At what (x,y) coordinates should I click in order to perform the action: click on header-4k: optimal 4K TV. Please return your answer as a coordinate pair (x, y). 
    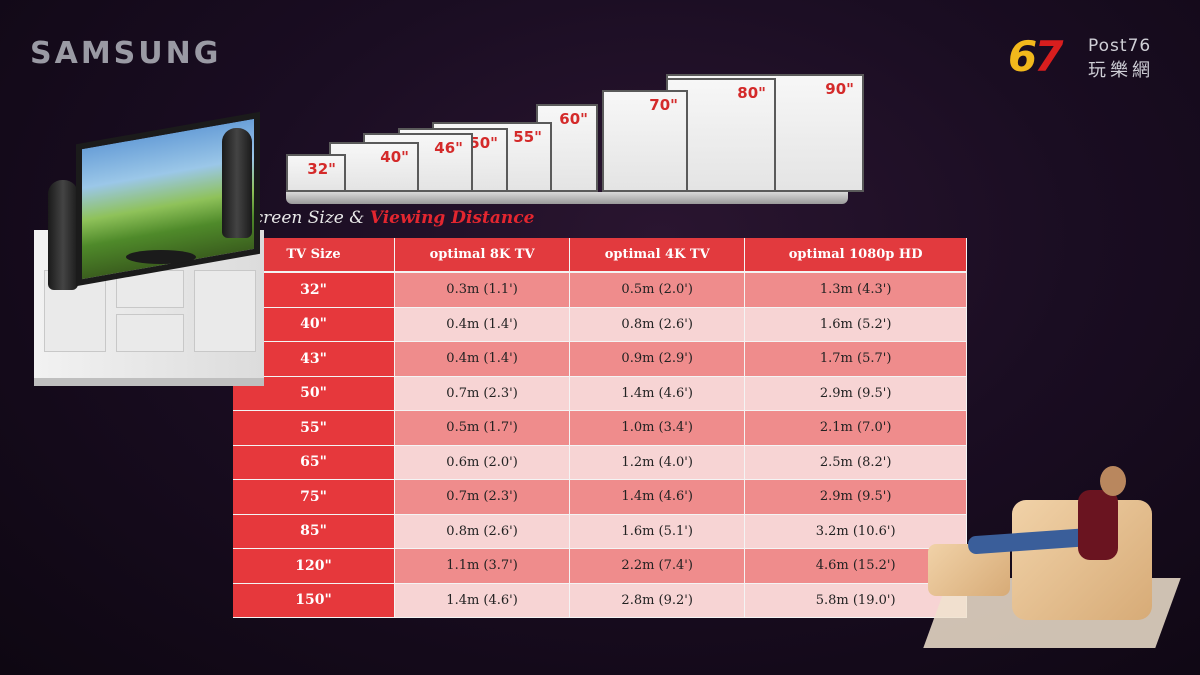
    Looking at the image, I should click on (658, 255).